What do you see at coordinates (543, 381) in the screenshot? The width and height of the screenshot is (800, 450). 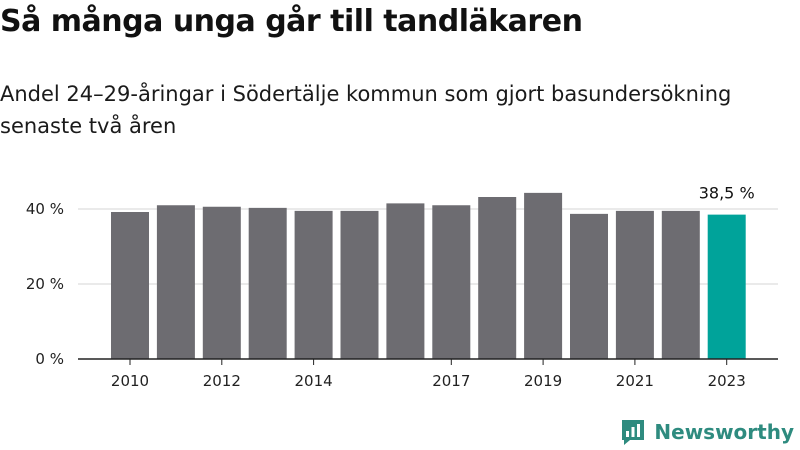 I see `x-tick-label: 2019` at bounding box center [543, 381].